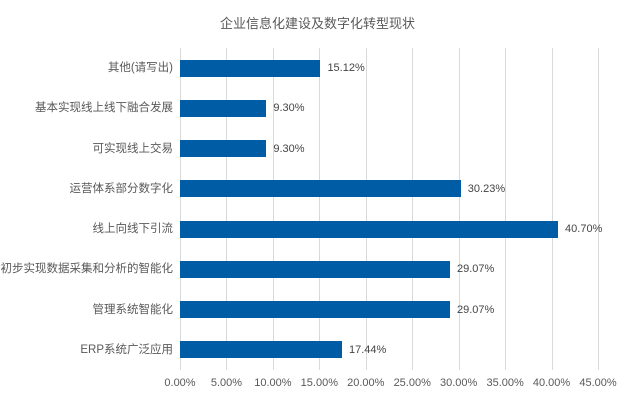 Image resolution: width=635 pixels, height=400 pixels. What do you see at coordinates (366, 383) in the screenshot?
I see `x-axis-tick-label: 20.00%` at bounding box center [366, 383].